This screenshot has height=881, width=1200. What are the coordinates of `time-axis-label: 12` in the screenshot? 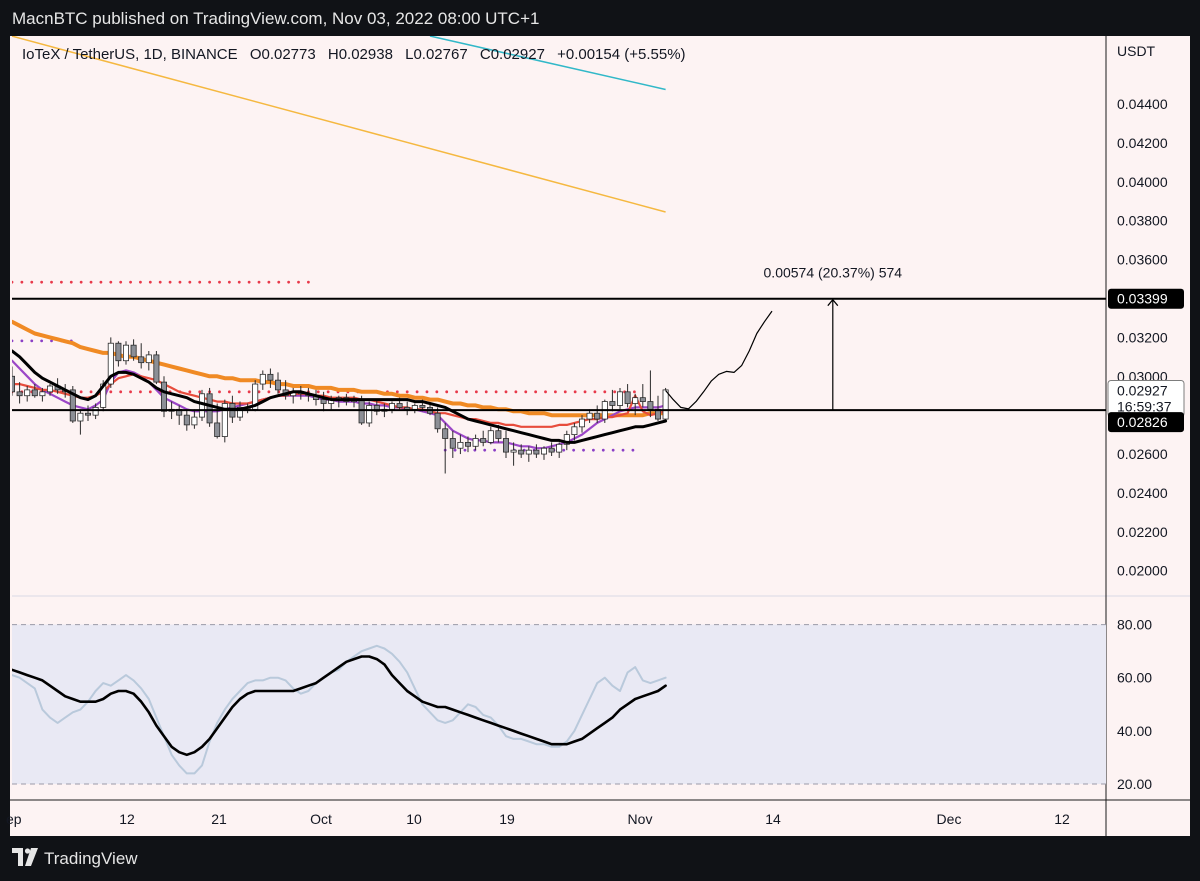 It's located at (1062, 819).